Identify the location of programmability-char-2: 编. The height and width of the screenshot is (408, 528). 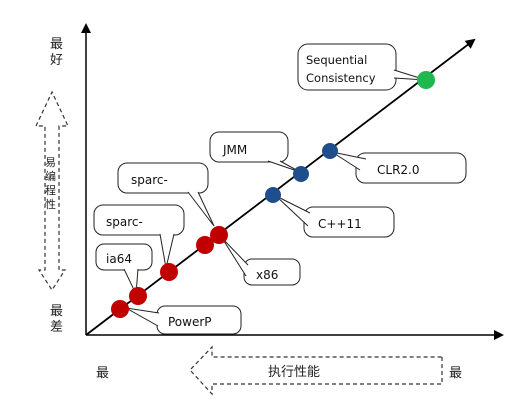
(50, 176).